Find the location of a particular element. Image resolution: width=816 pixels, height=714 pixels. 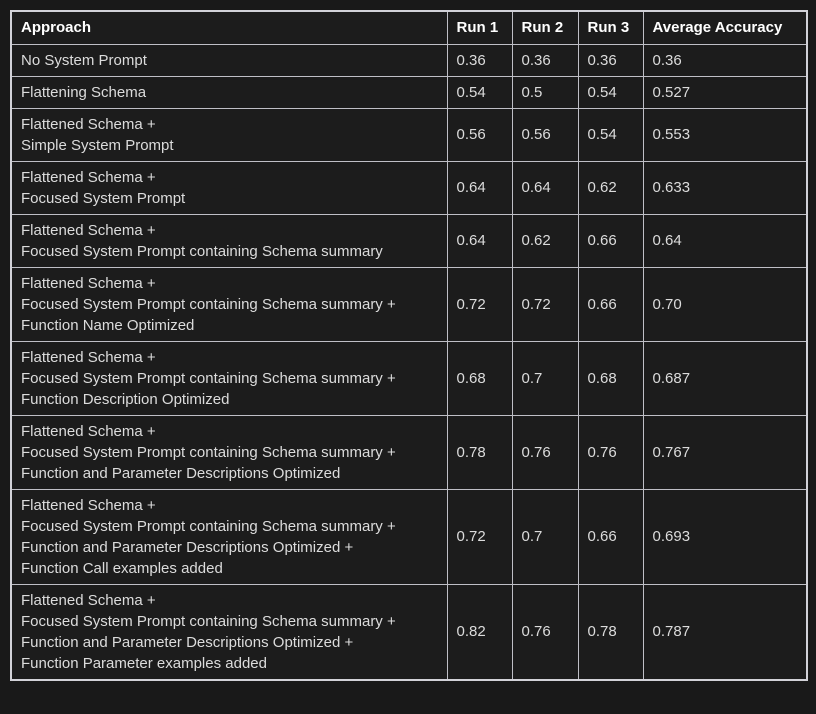

run1-cell: 0.82 is located at coordinates (479, 631).